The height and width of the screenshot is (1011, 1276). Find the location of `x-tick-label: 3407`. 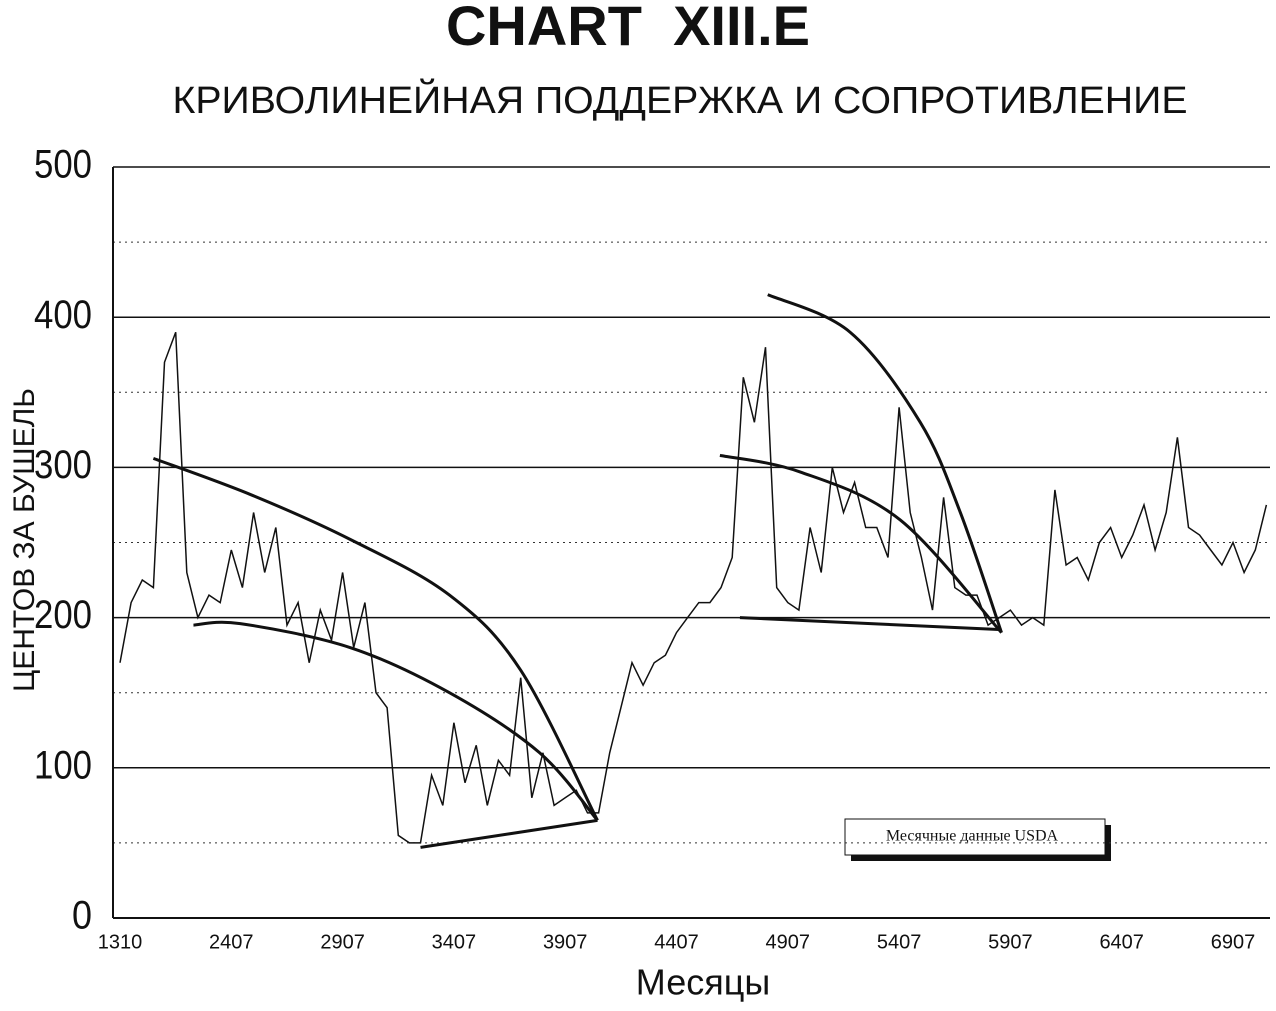

x-tick-label: 3407 is located at coordinates (454, 942).